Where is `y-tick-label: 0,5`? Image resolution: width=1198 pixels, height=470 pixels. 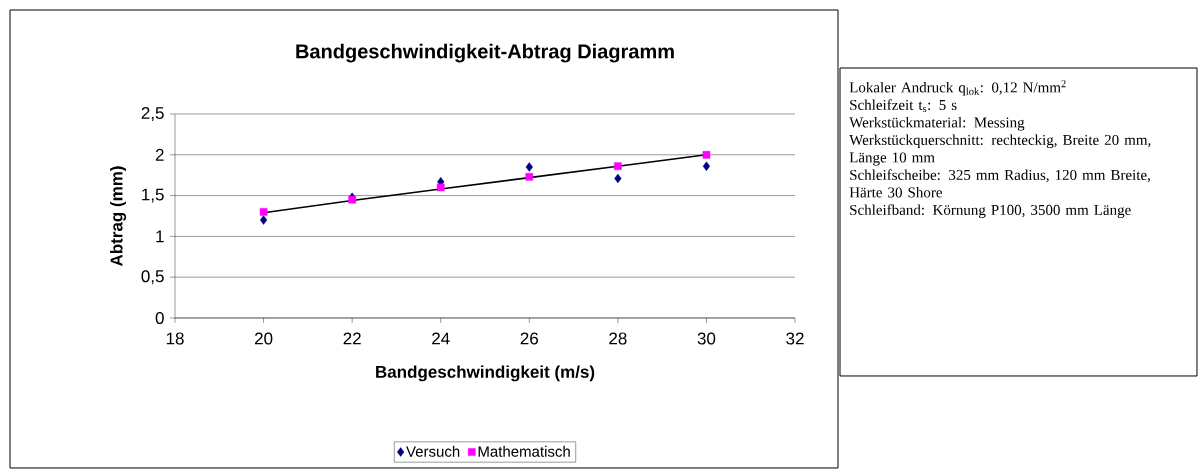 y-tick-label: 0,5 is located at coordinates (152, 277).